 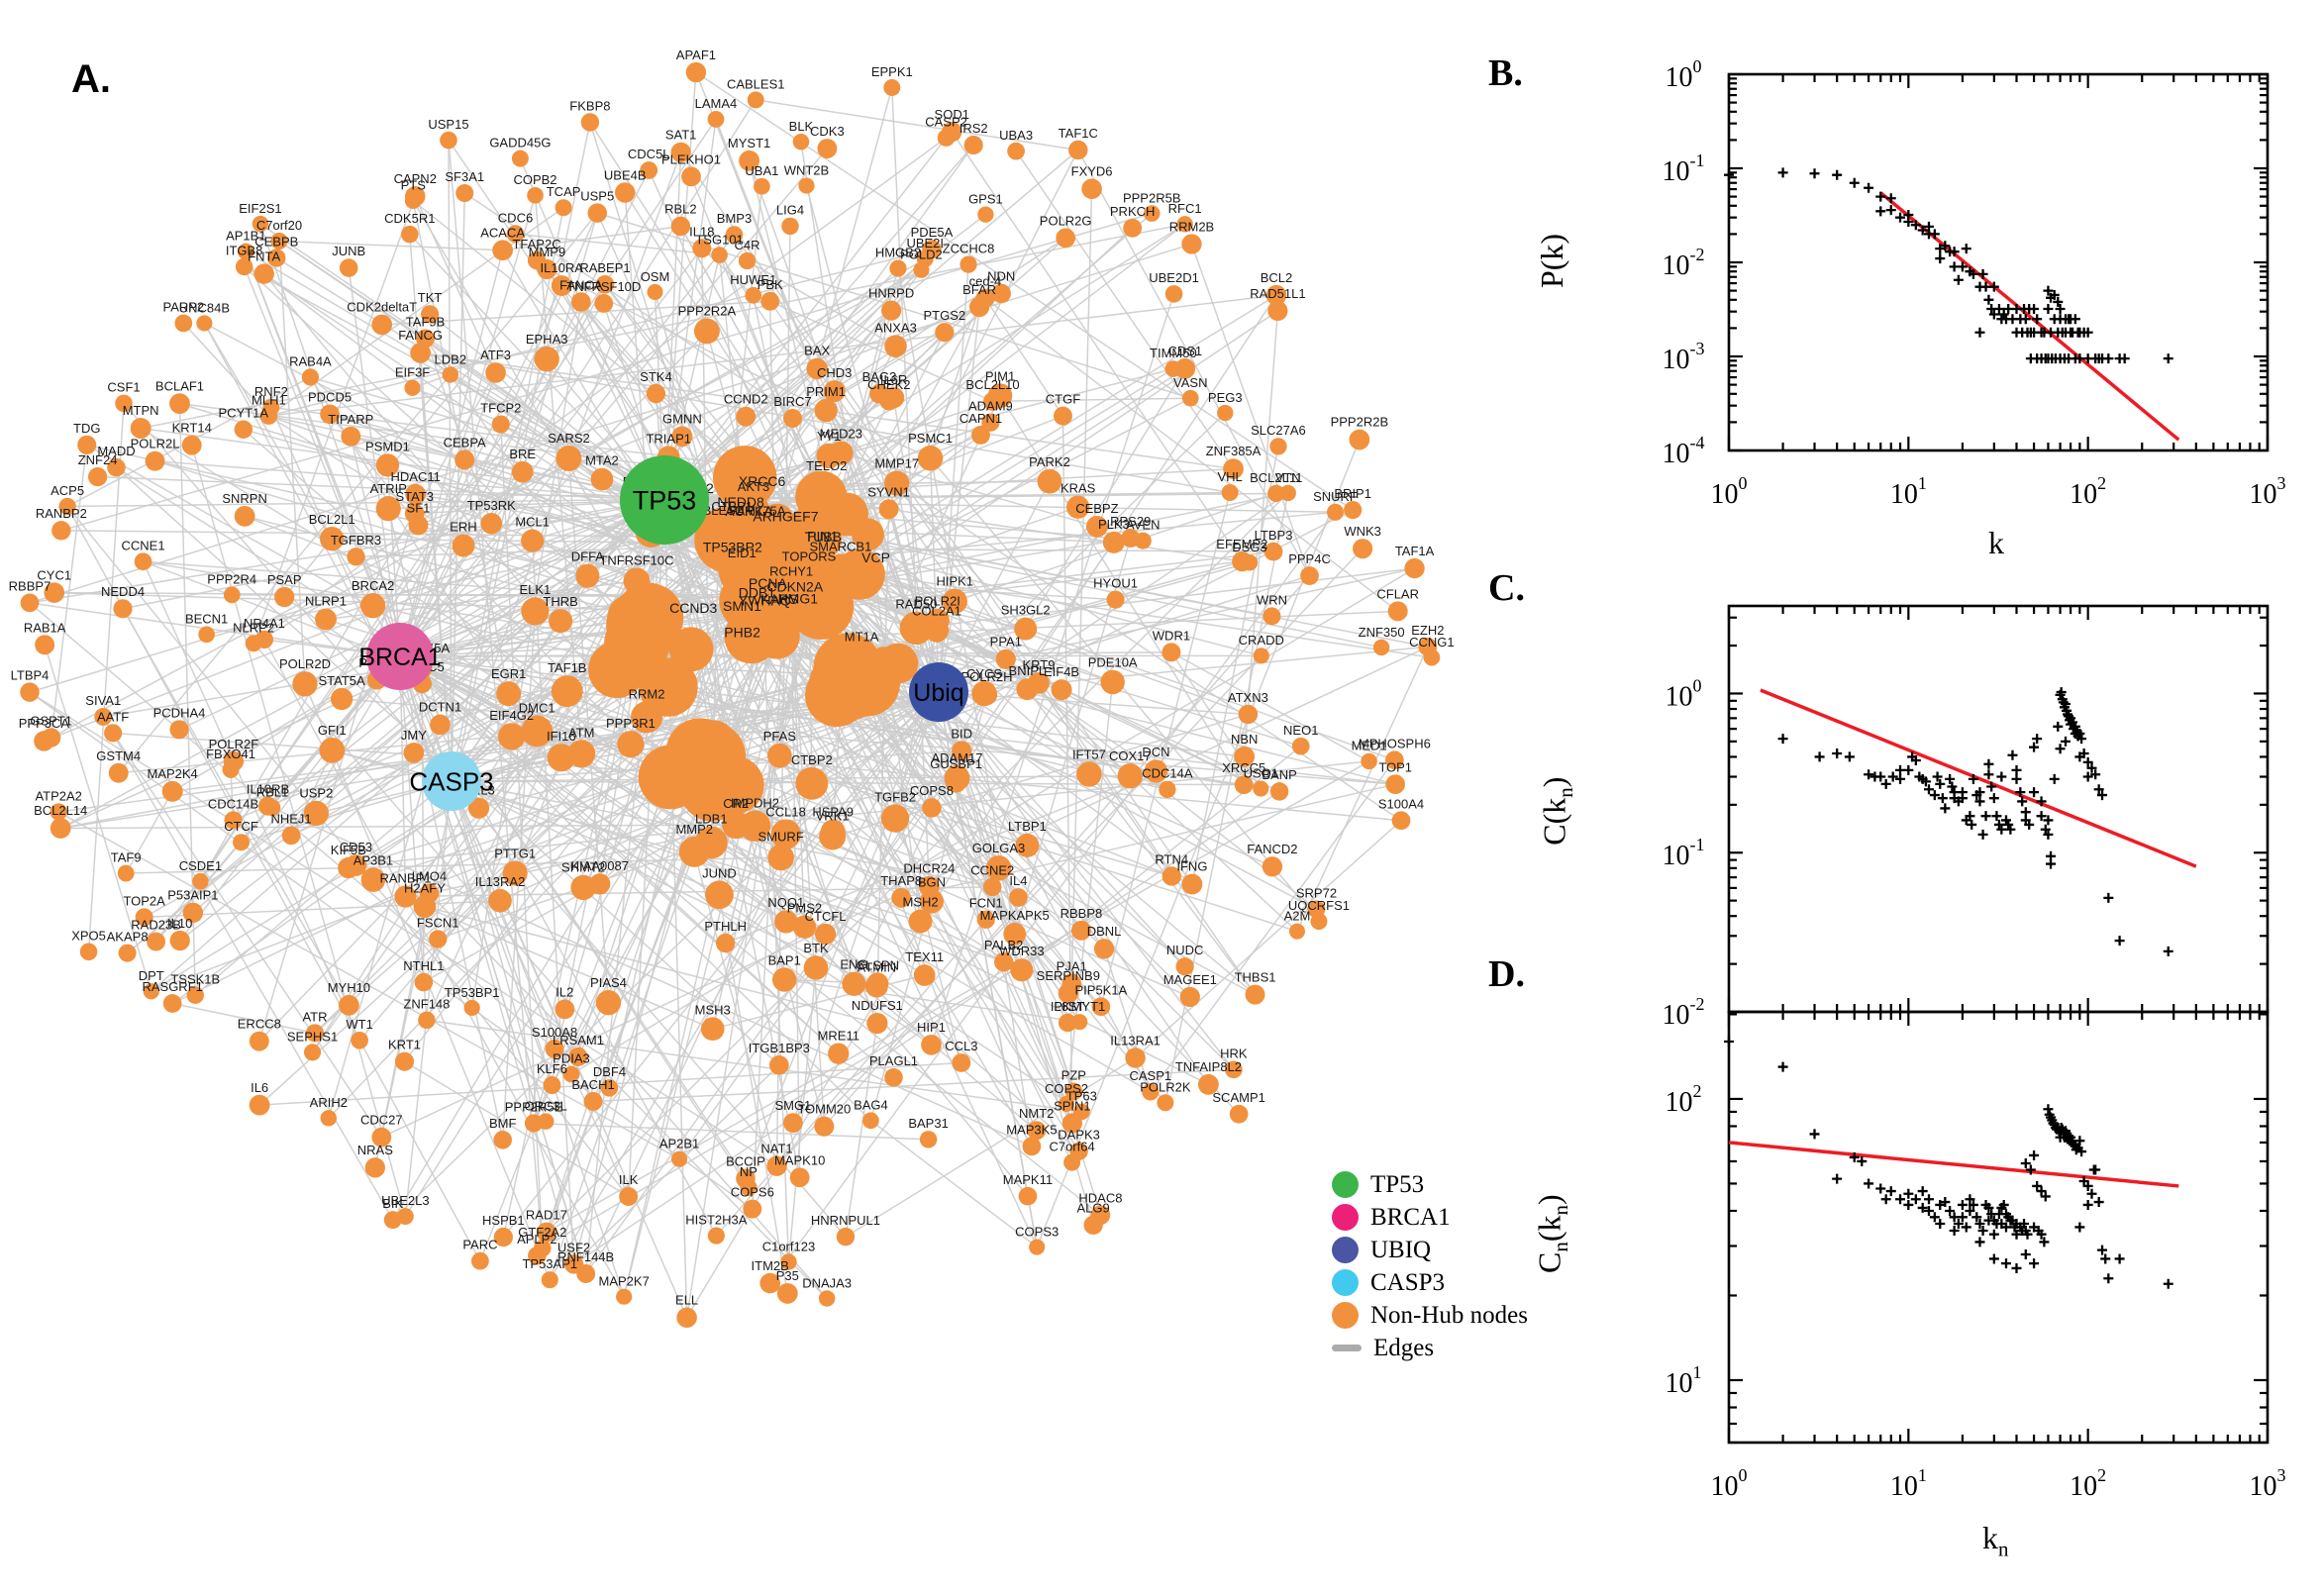 What do you see at coordinates (788, 1246) in the screenshot?
I see `network-node-label: C1orf123` at bounding box center [788, 1246].